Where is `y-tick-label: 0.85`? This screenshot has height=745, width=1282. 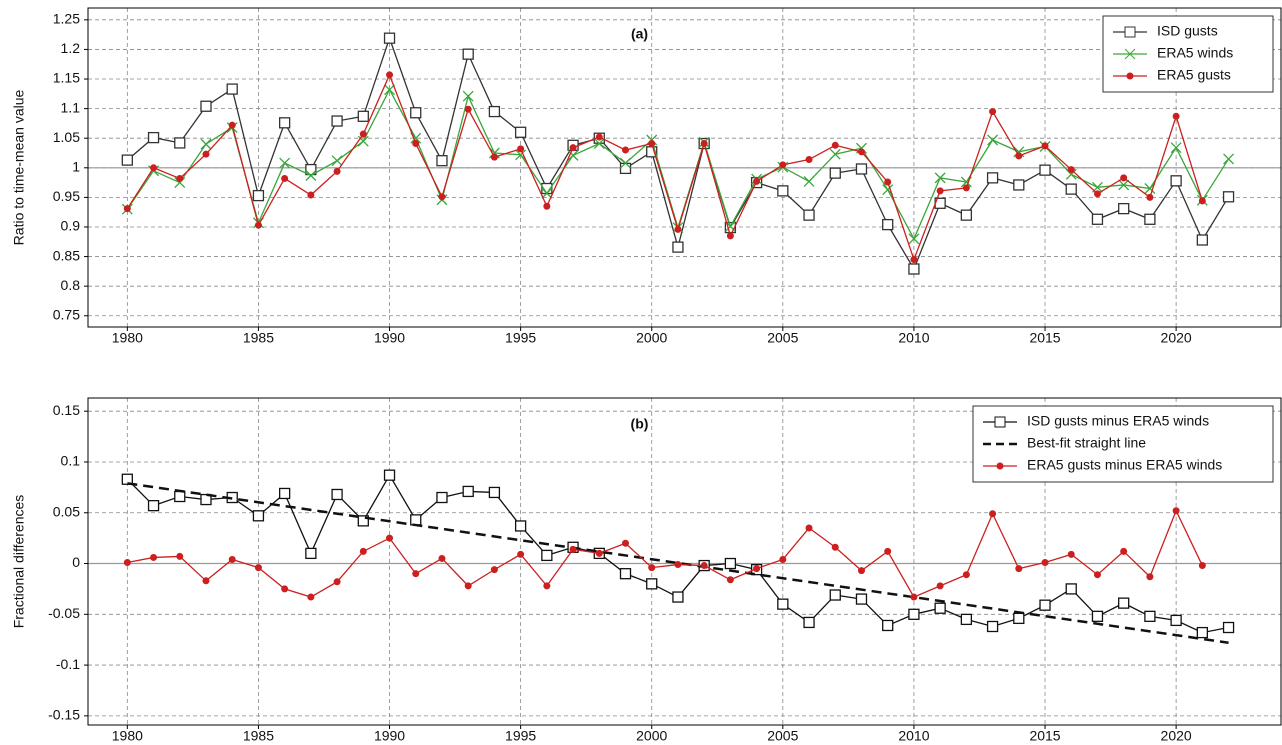 y-tick-label: 0.85 is located at coordinates (66, 255).